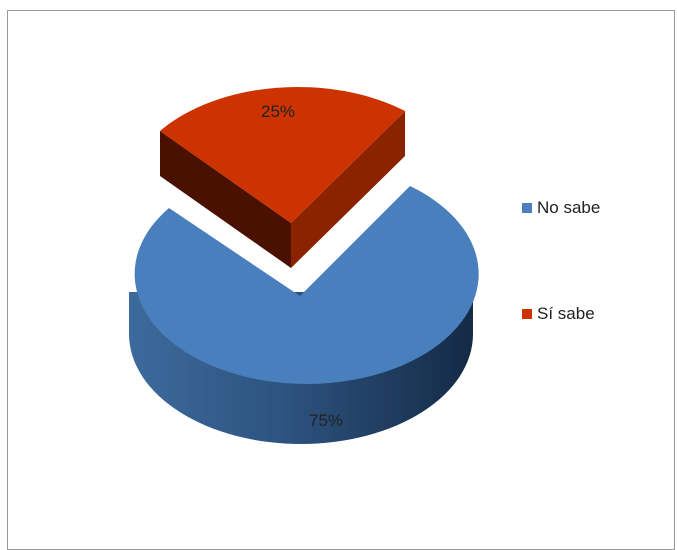 This screenshot has width=677, height=550. Describe the element at coordinates (225, 199) in the screenshot. I see `slice-si-sabe-side-left` at that location.